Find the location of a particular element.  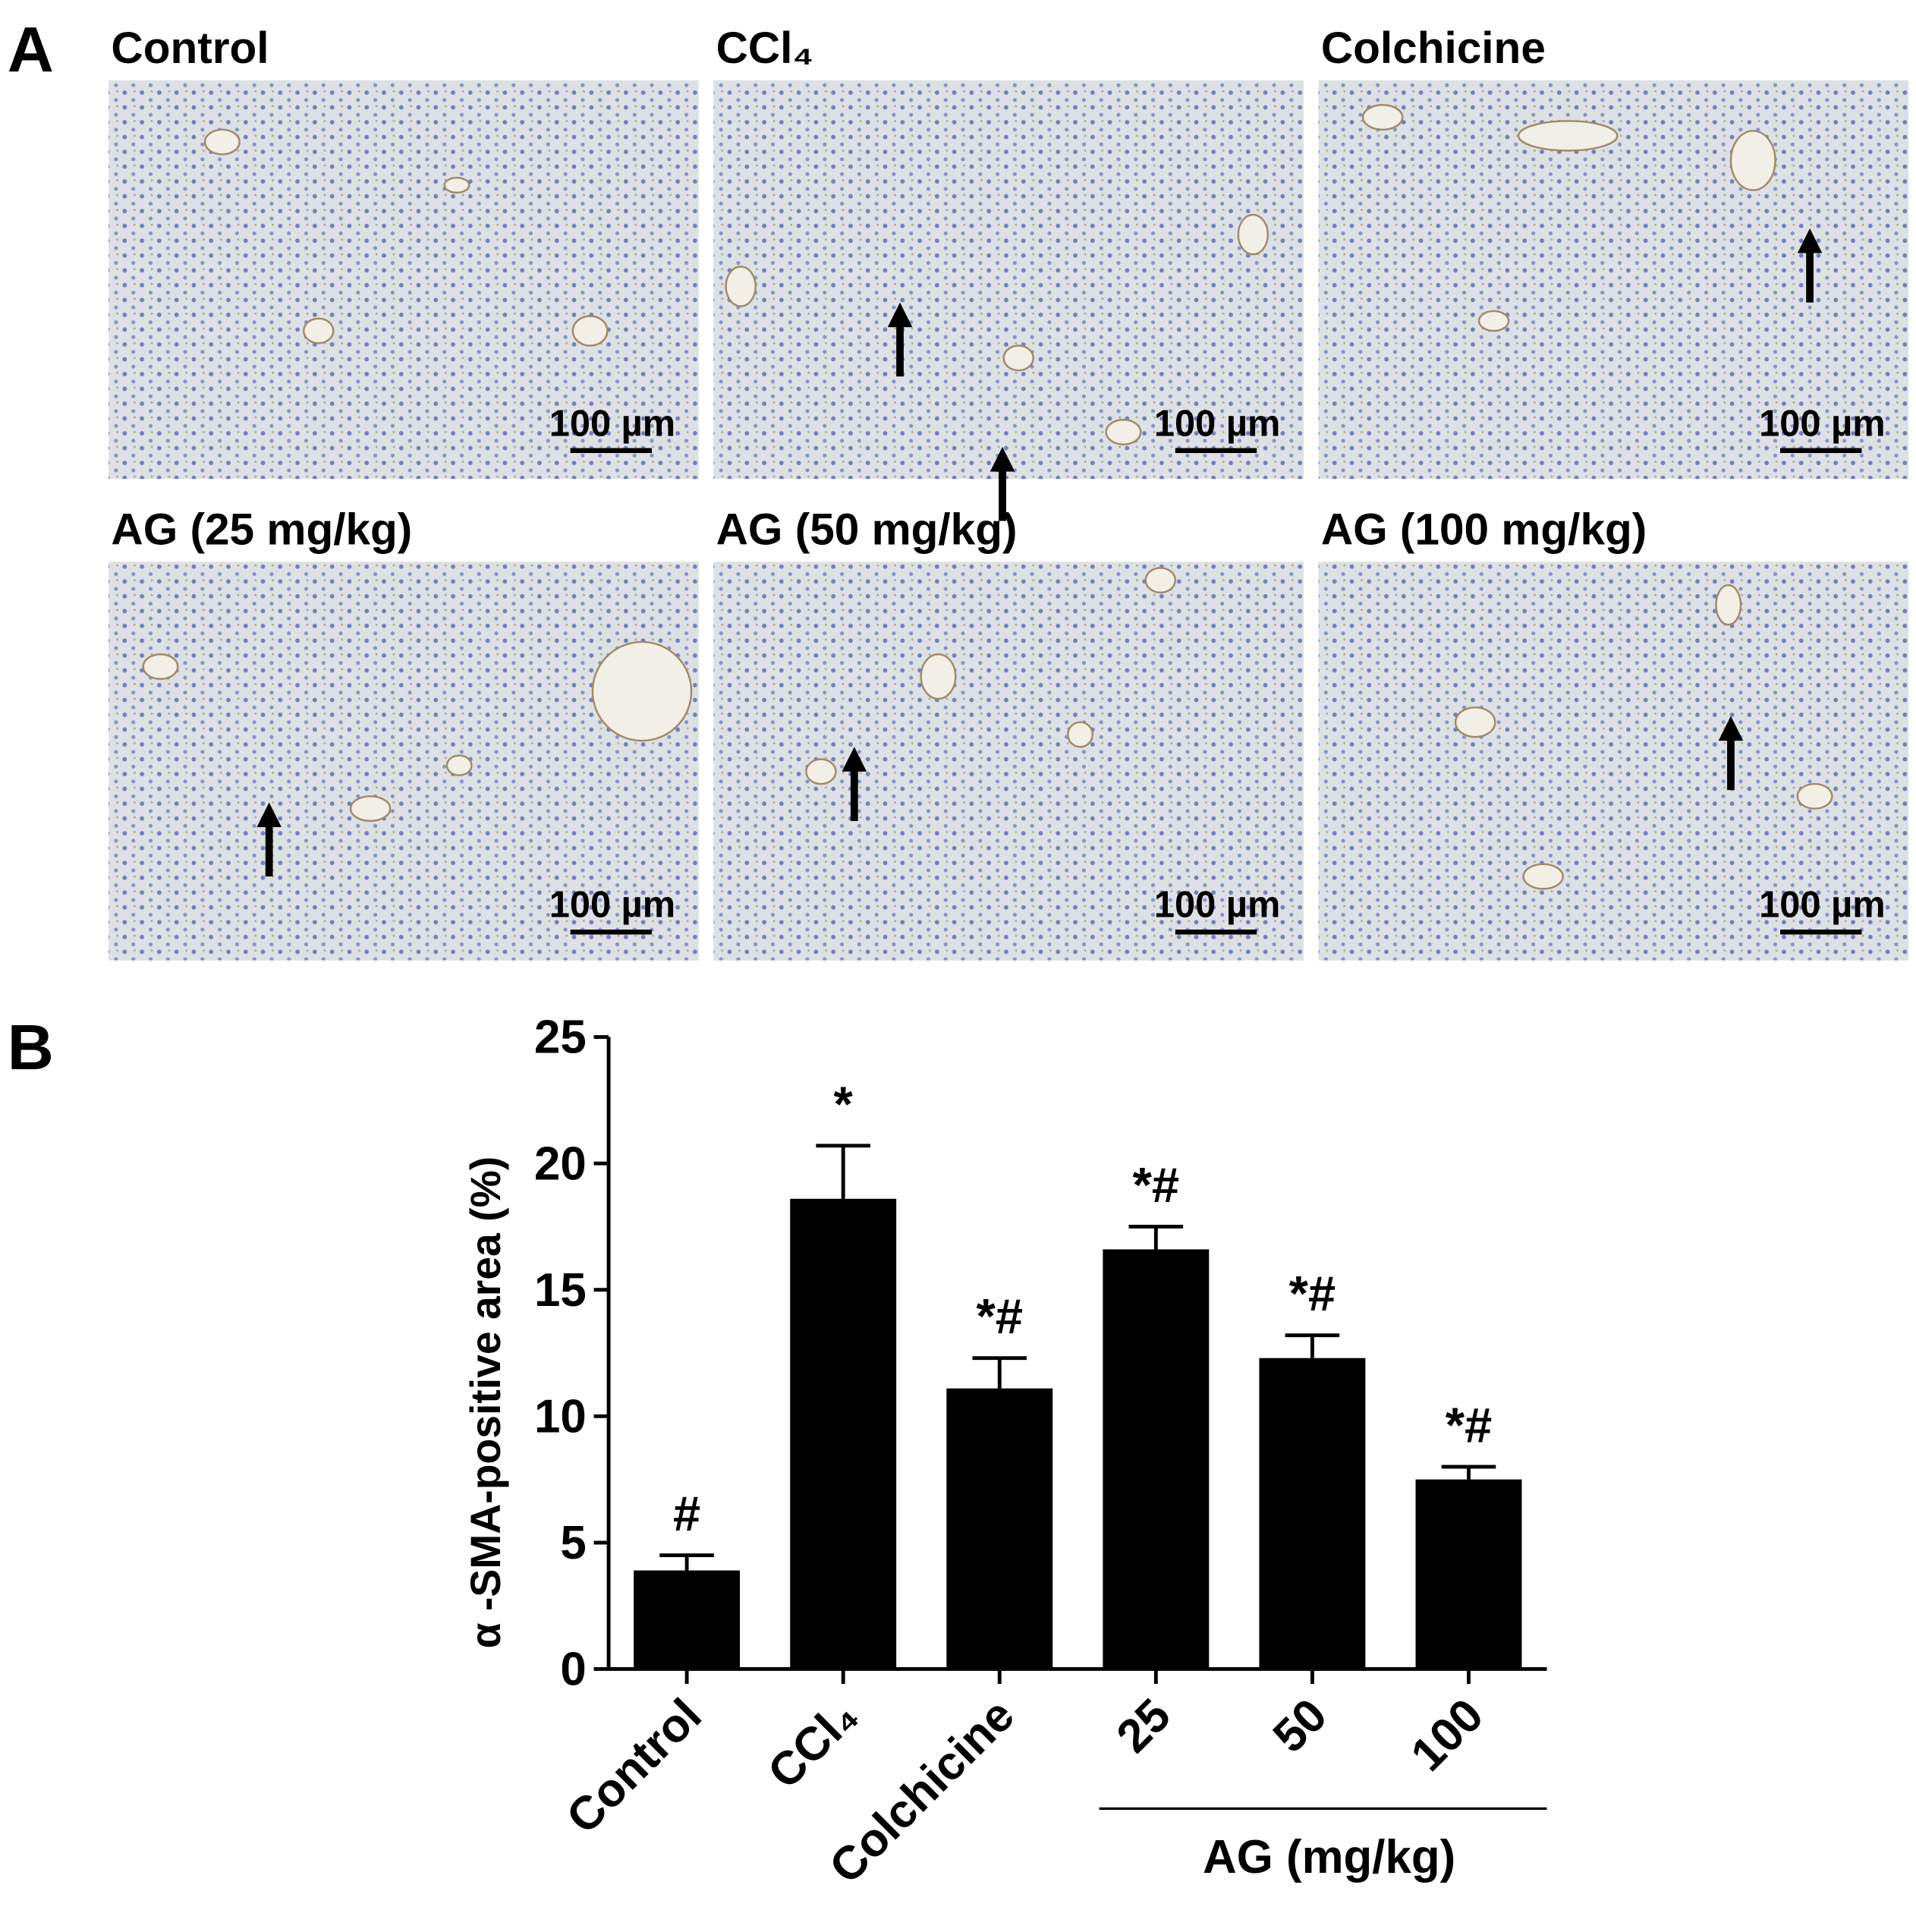

significance-label: * is located at coordinates (844, 1103).